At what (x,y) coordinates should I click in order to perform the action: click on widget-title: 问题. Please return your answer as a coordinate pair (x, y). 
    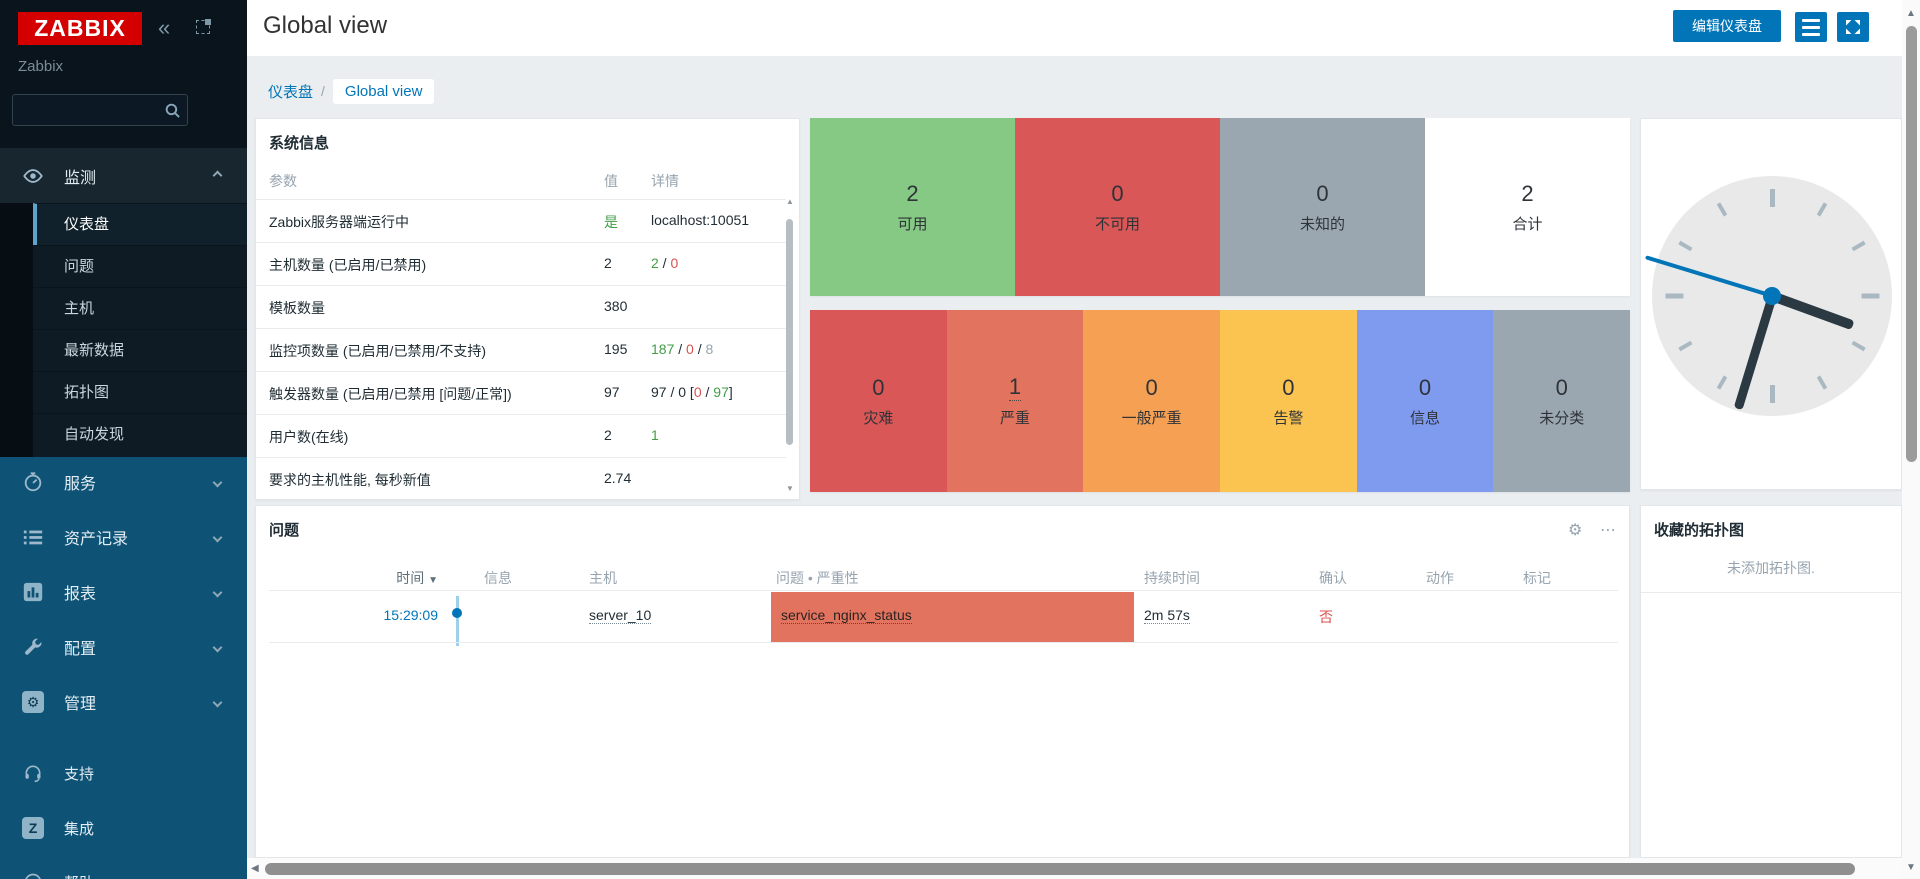
    Looking at the image, I should click on (284, 530).